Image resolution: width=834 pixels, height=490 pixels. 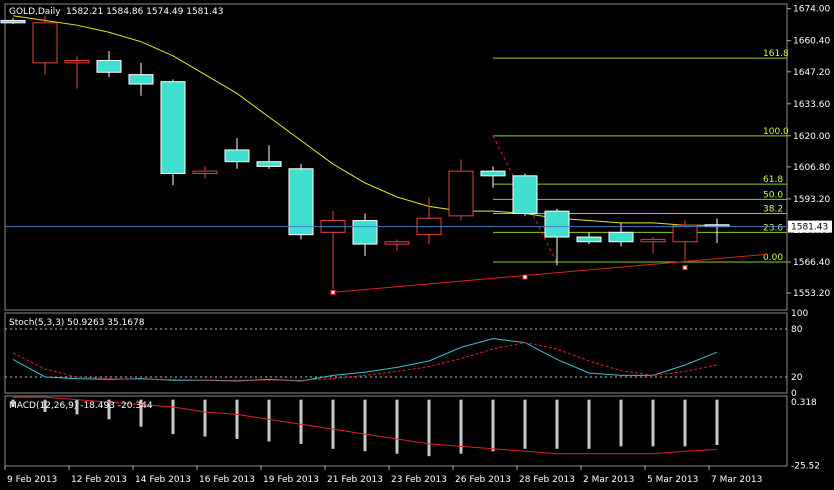 I want to click on macd-title: MACD(12,26,9) -18.493 -20.344, so click(x=81, y=406).